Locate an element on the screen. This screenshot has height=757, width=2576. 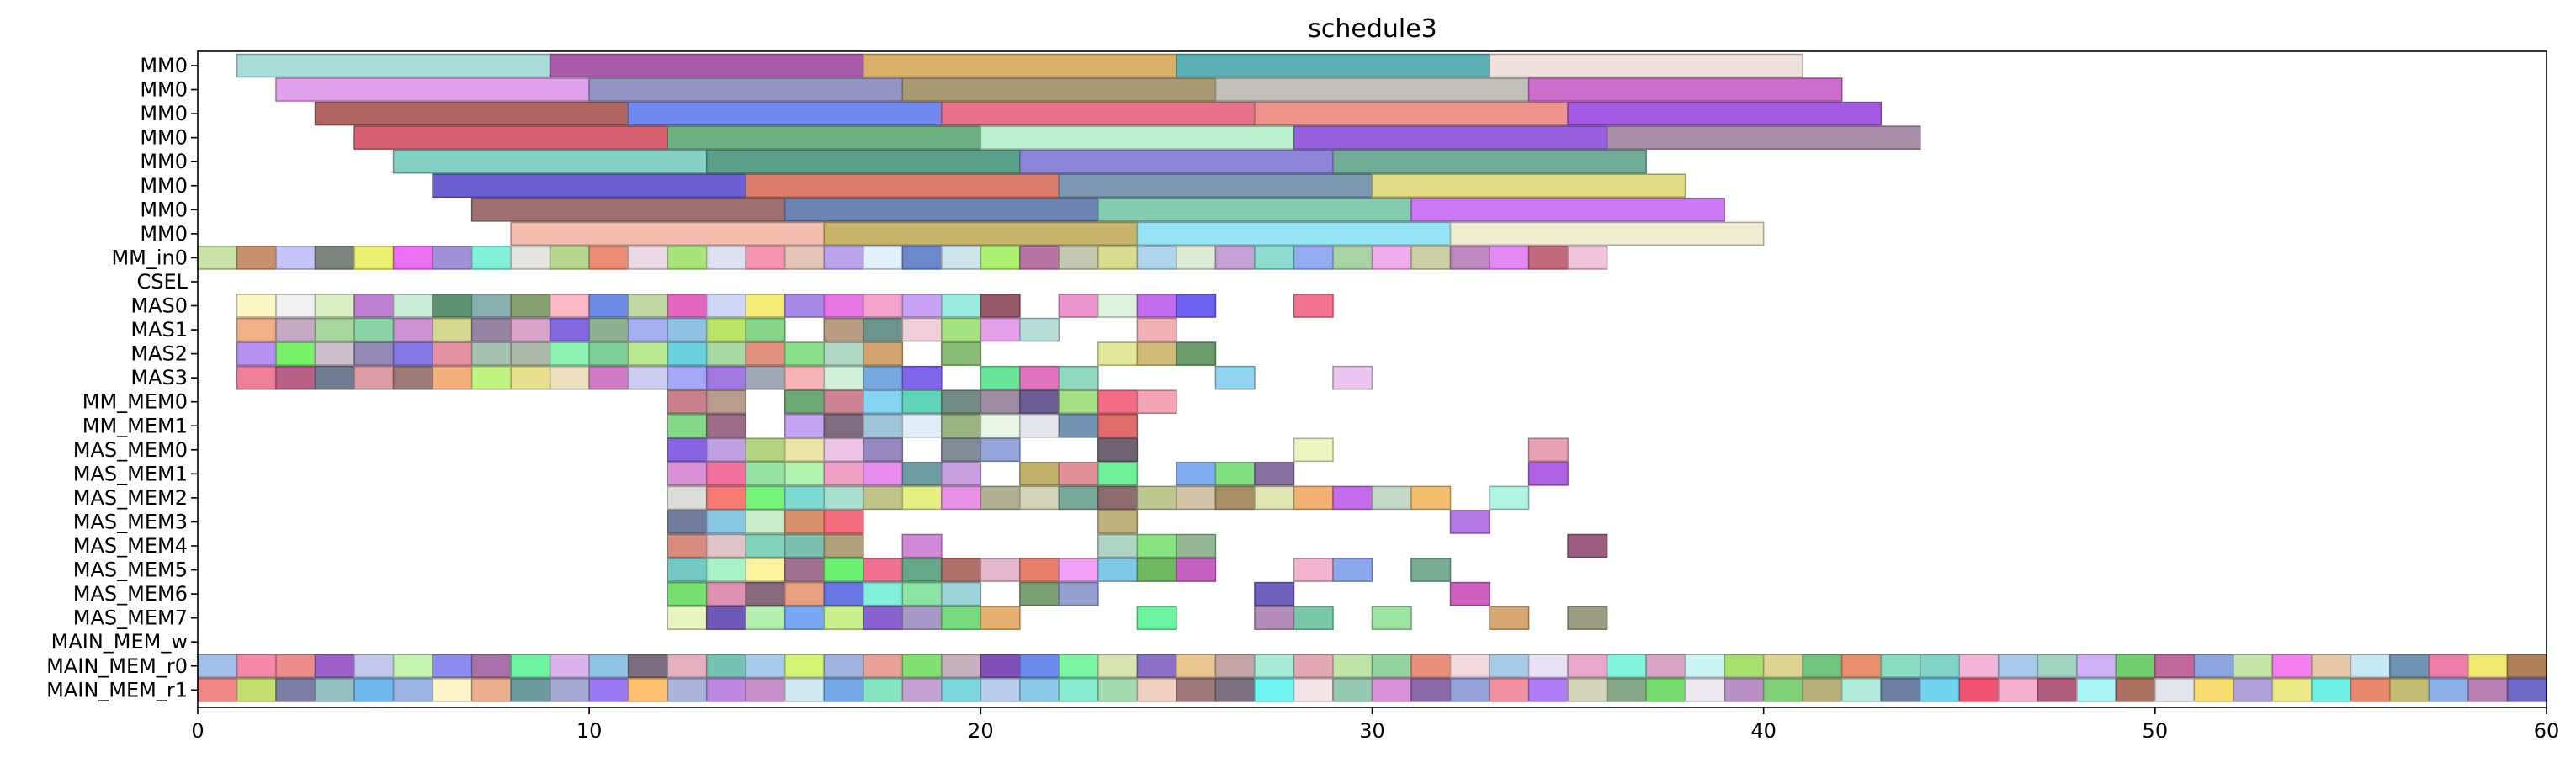
y-tick-label: MAIN_MEM_w is located at coordinates (119, 642).